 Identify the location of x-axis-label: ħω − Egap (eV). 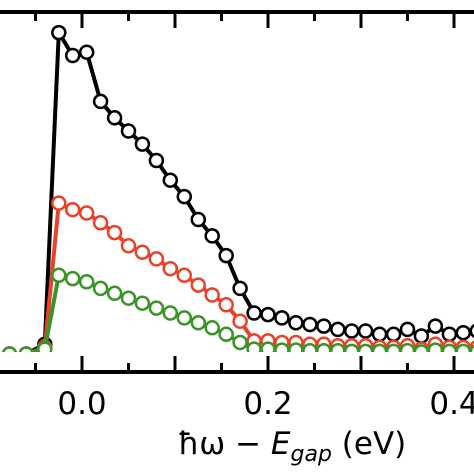
(292, 446).